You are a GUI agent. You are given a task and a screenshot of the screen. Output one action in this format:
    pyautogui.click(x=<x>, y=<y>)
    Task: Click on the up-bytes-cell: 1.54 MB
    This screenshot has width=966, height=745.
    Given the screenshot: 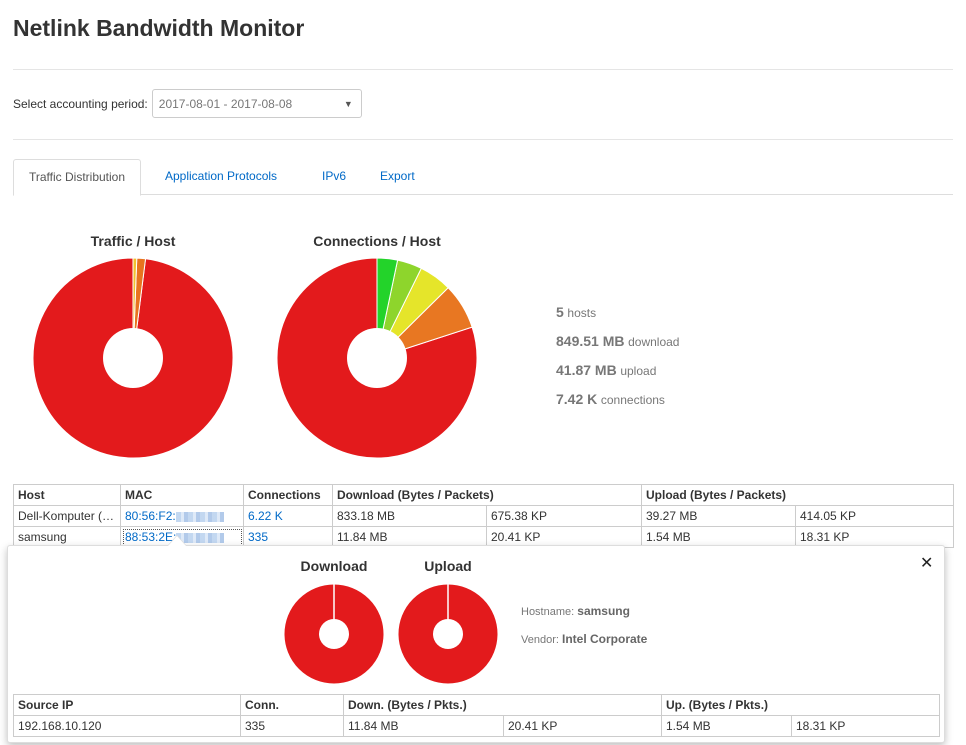 What is the action you would take?
    pyautogui.click(x=726, y=726)
    